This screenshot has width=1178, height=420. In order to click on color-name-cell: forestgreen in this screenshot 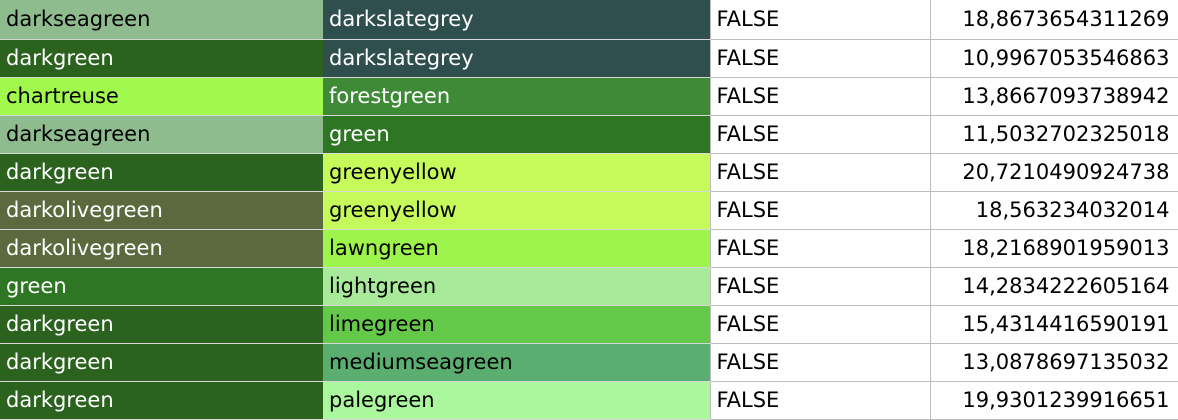, I will do `click(516, 96)`.